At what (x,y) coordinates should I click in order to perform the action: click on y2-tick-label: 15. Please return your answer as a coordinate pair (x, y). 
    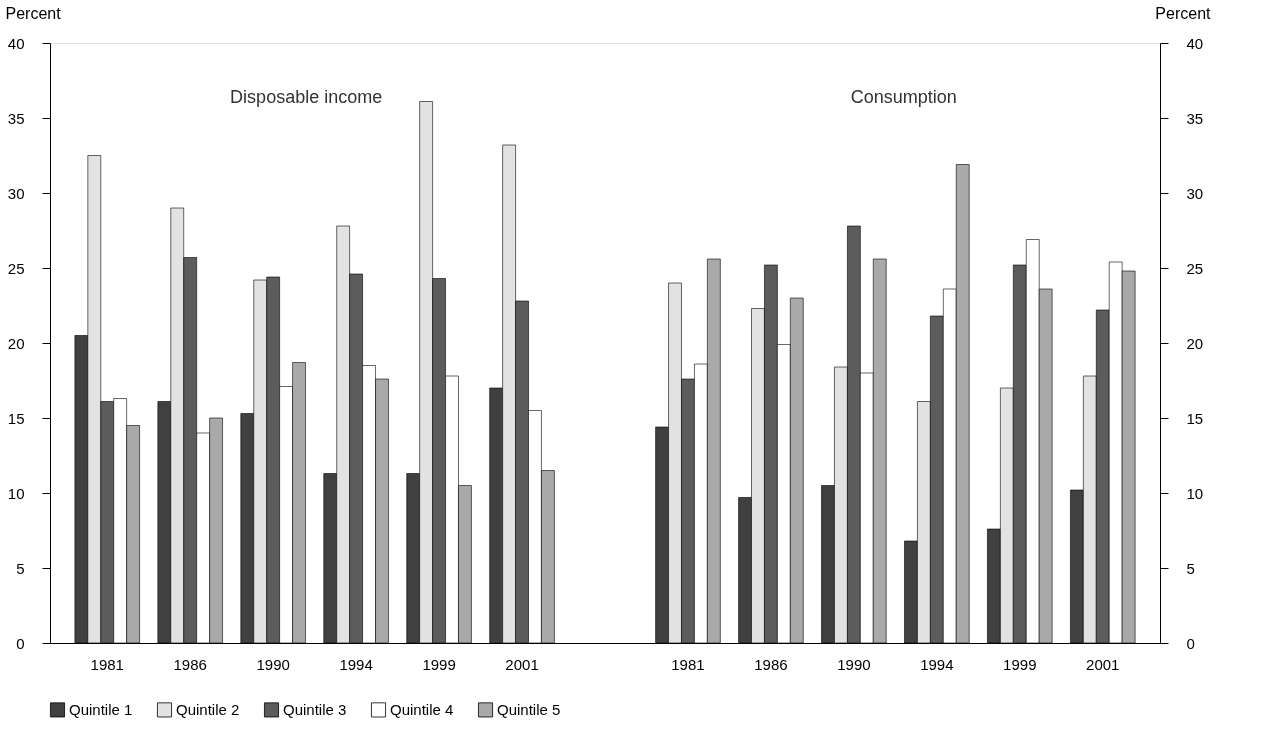
    Looking at the image, I should click on (1195, 418).